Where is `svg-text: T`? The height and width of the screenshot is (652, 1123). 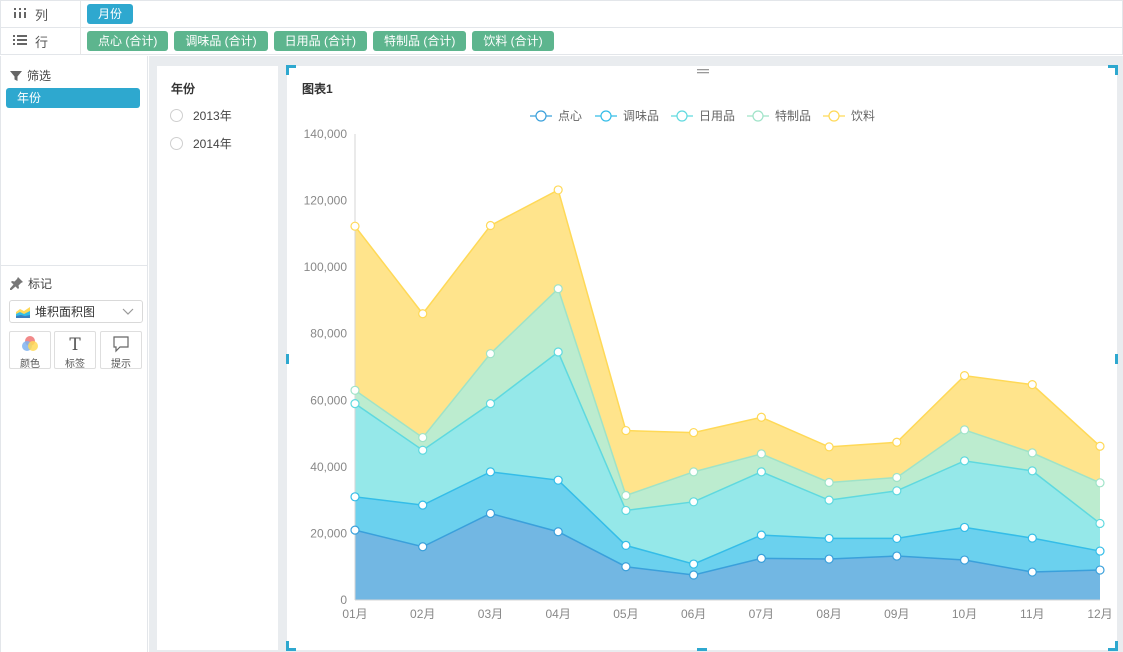 svg-text: T is located at coordinates (75, 344).